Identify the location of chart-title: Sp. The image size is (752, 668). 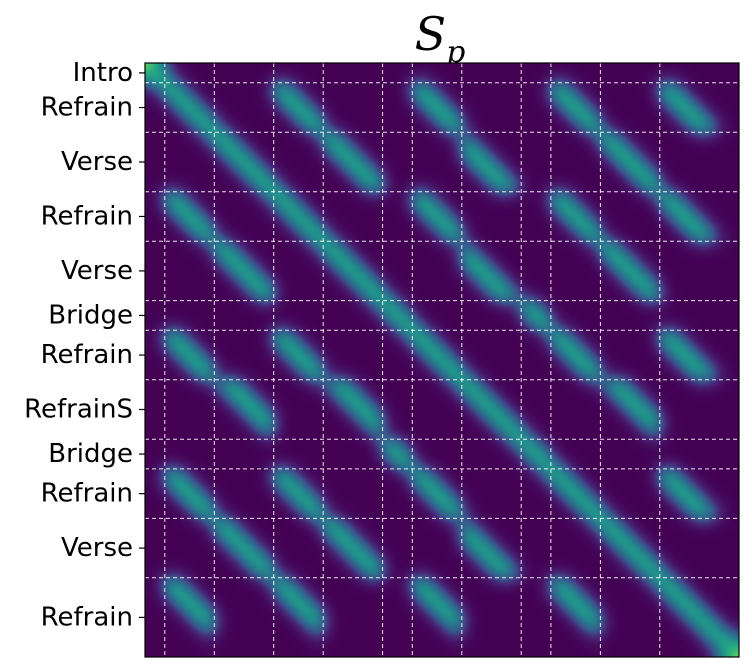
(440, 38).